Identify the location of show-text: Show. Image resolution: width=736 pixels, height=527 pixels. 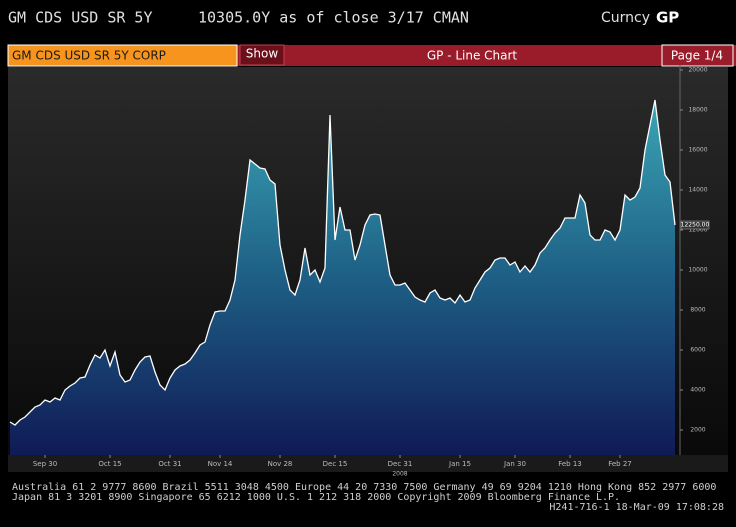
(262, 54).